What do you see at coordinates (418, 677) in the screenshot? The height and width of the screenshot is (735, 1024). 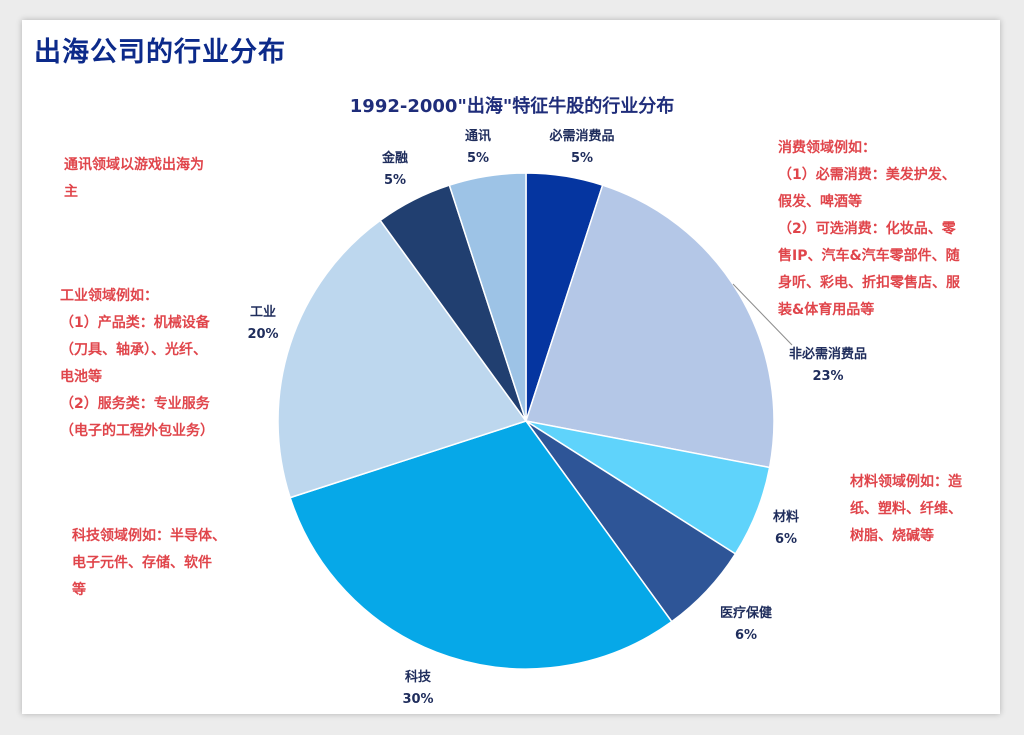 I see `slice-category-label: 科技` at bounding box center [418, 677].